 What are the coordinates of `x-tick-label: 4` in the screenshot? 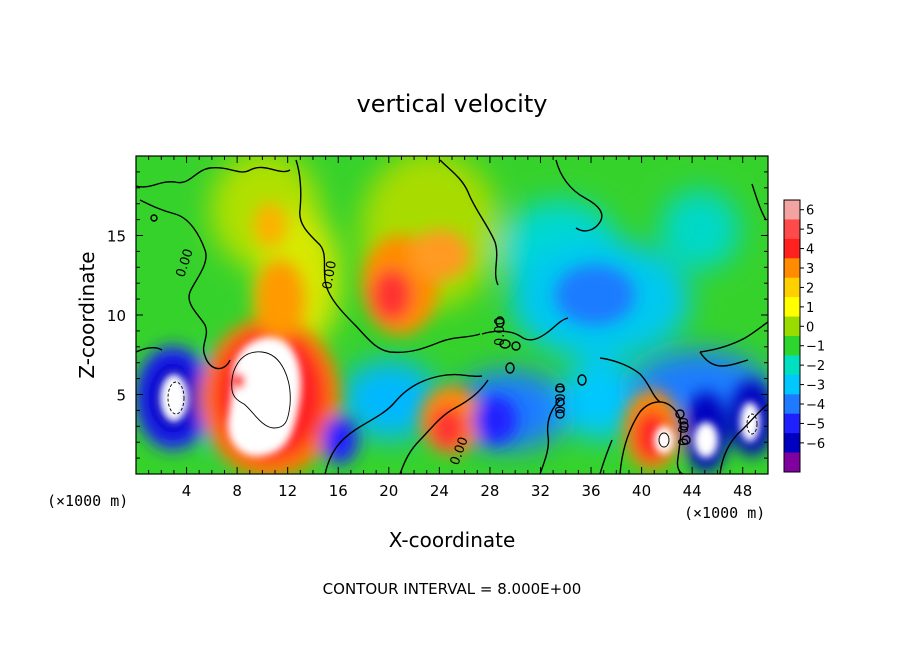 It's located at (187, 491).